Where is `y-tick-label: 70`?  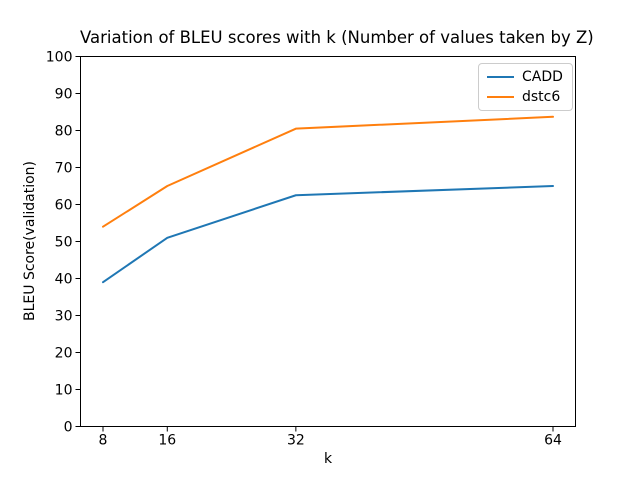
y-tick-label: 70 is located at coordinates (64, 169).